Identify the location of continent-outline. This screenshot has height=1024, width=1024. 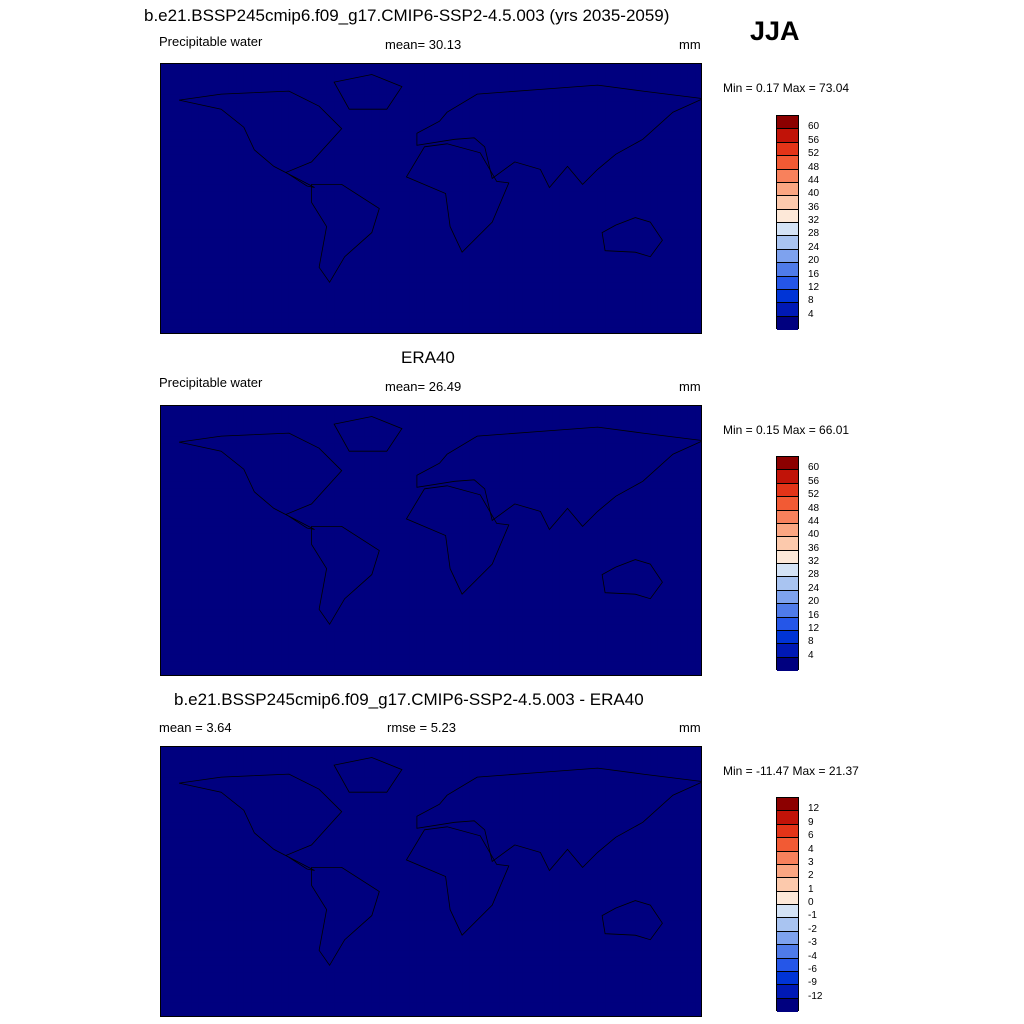
(368, 92).